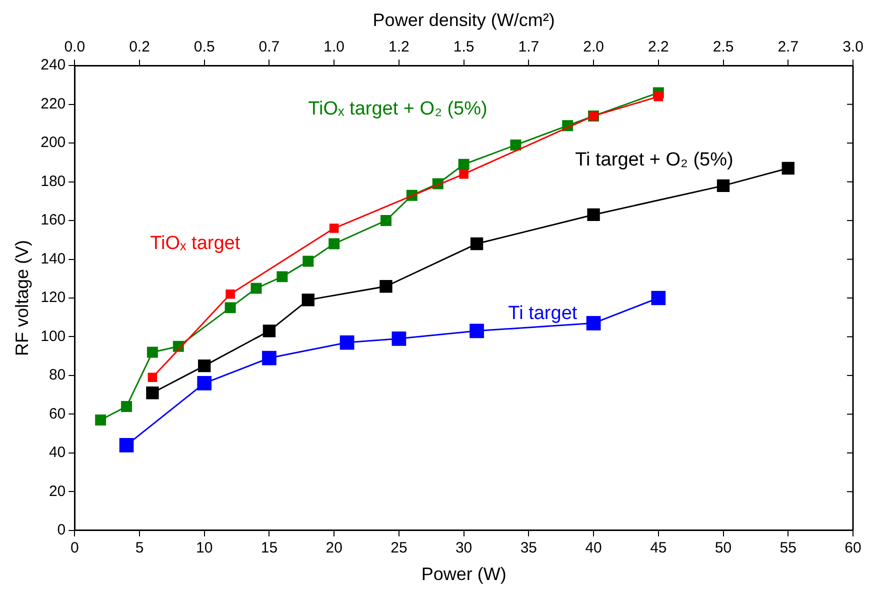  What do you see at coordinates (529, 47) in the screenshot?
I see `x2-tick-label: 1.7` at bounding box center [529, 47].